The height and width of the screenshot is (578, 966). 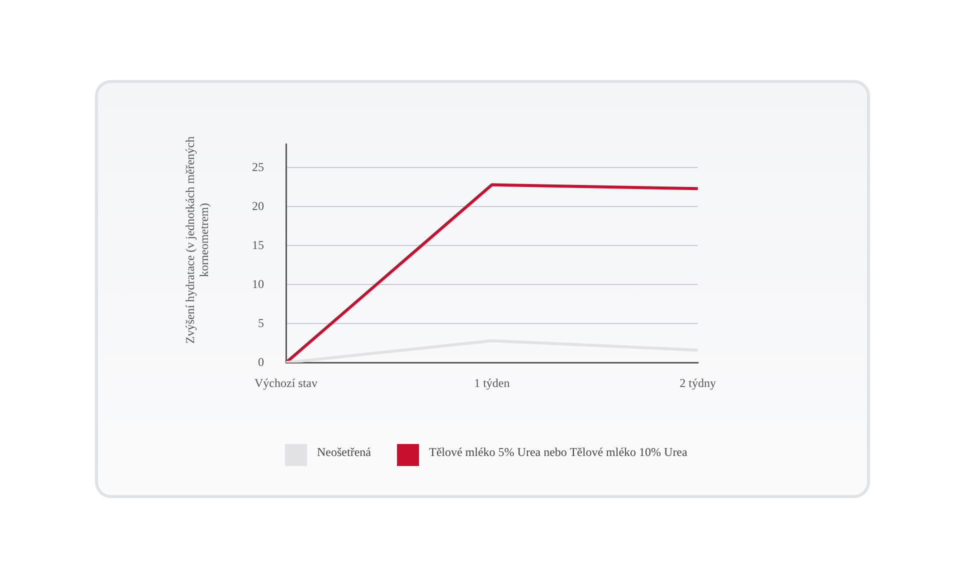 I want to click on x-tick-label: 2 týdny, so click(x=698, y=383).